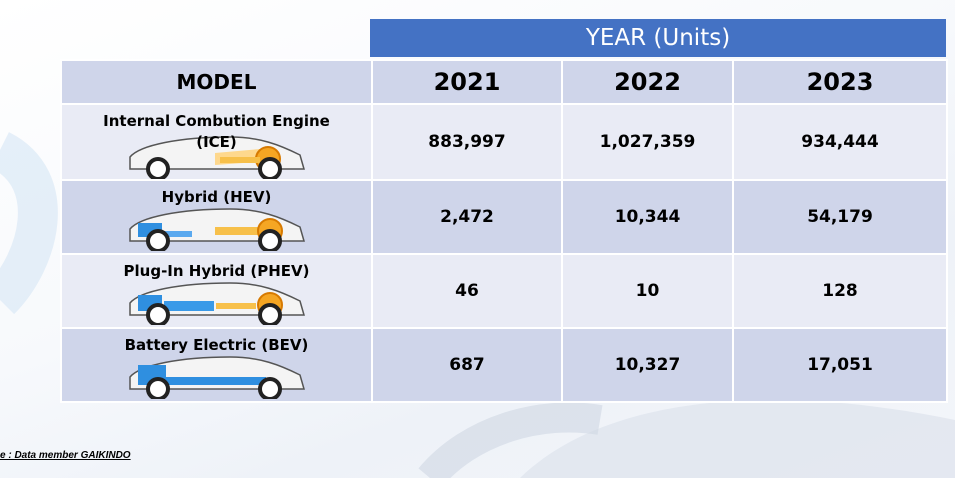 The width and height of the screenshot is (955, 478). I want to click on table-row: Plug-In Hybrid (PHEV) 46 10 128, so click(504, 291).